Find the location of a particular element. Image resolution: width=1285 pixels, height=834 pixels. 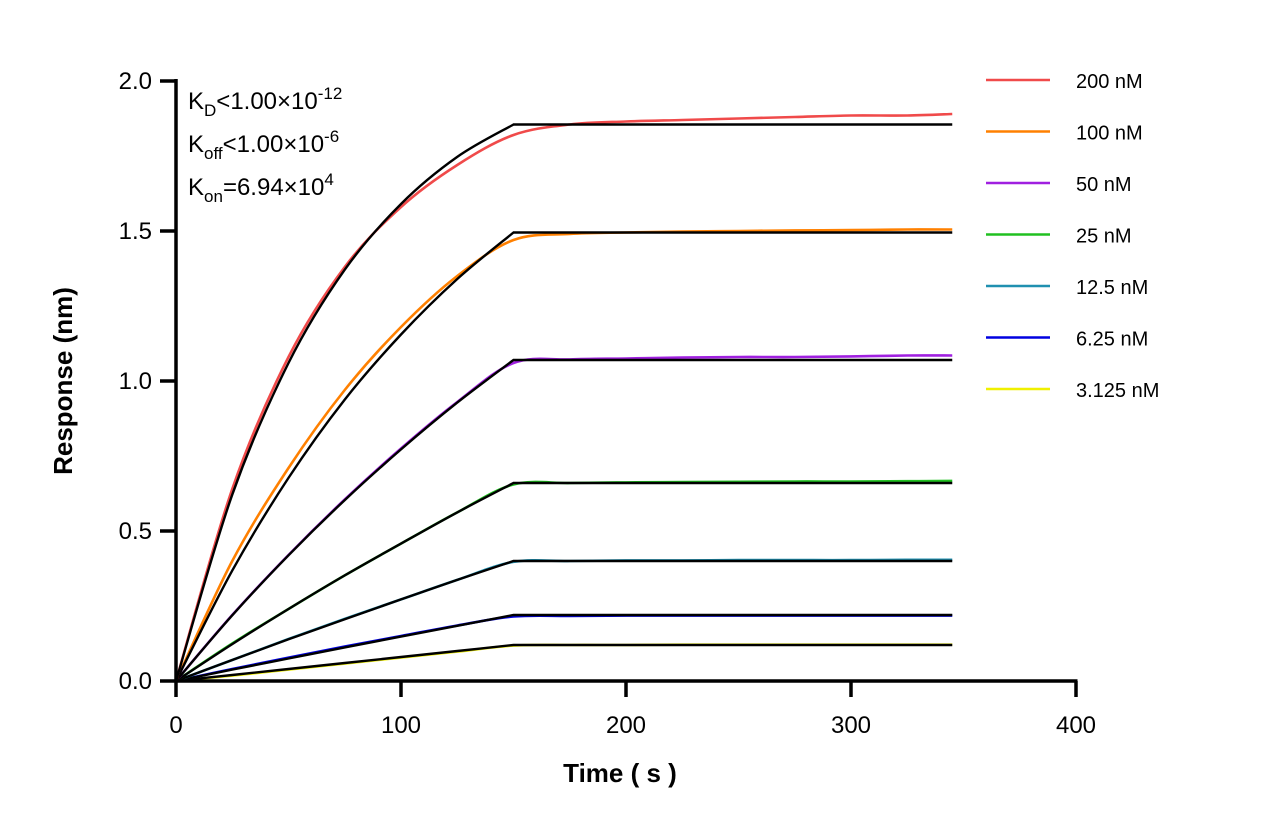

data-line-3-125-nm is located at coordinates (564, 663).